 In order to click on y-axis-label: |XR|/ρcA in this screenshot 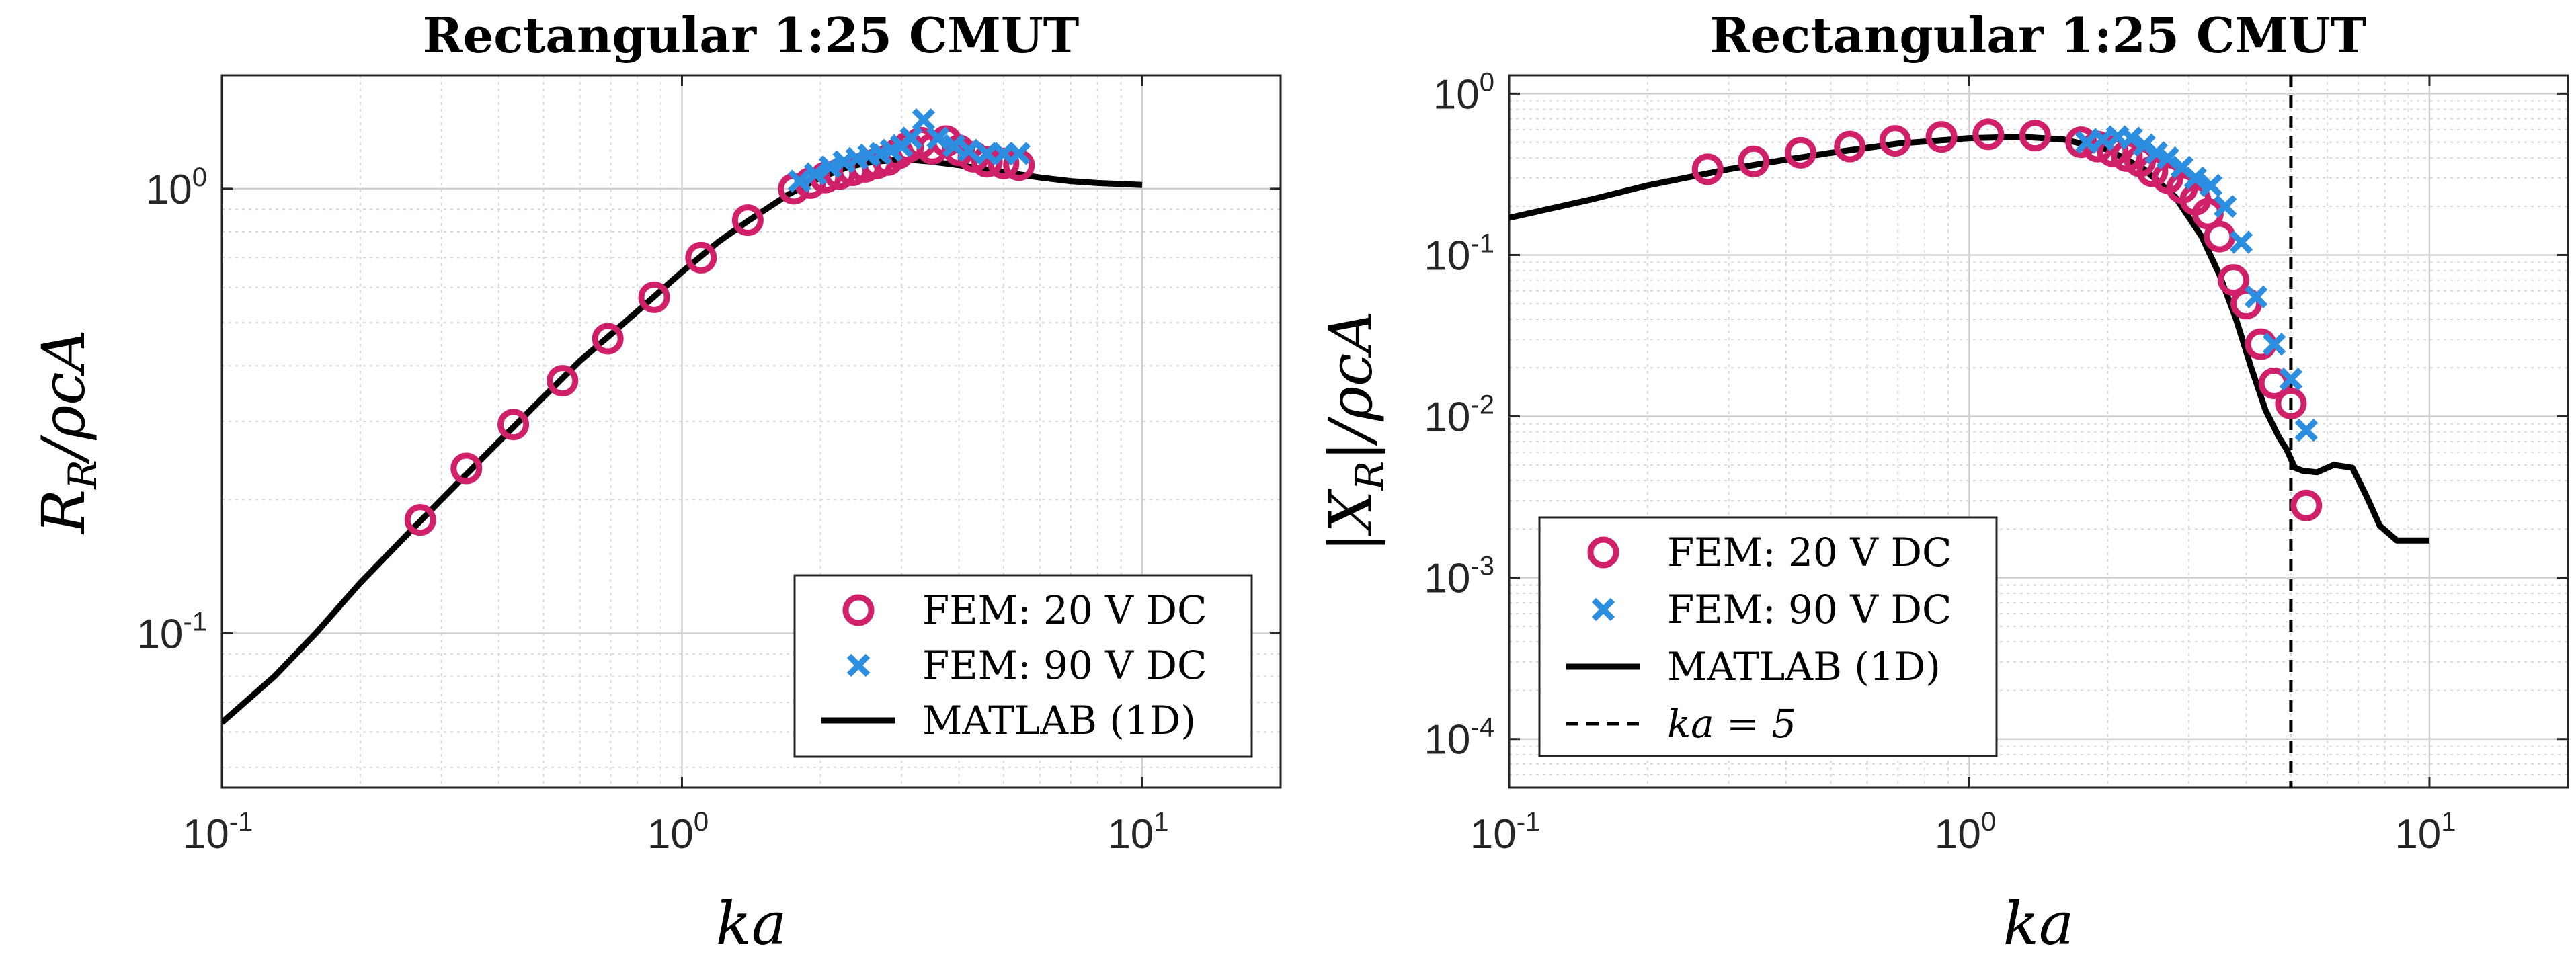, I will do `click(1354, 431)`.